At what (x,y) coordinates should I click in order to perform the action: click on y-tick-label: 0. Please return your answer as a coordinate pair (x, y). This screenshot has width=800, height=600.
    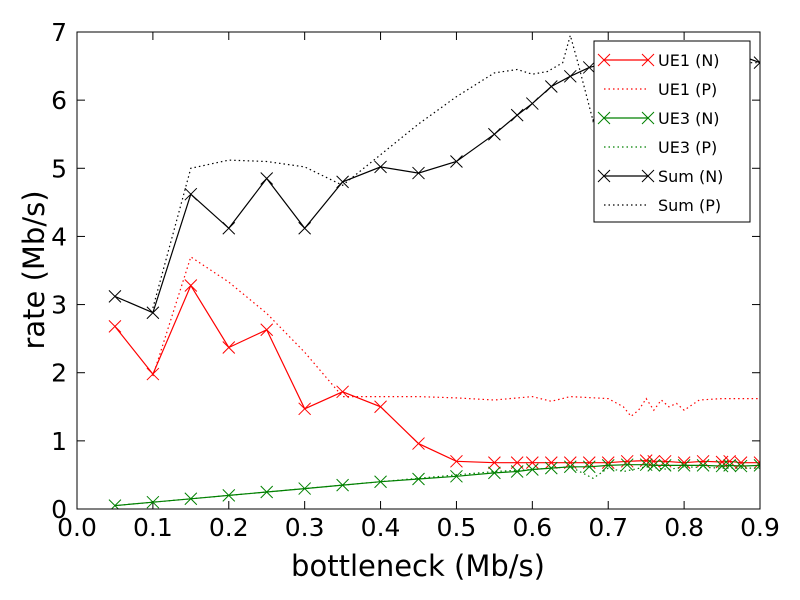
    Looking at the image, I should click on (59, 509).